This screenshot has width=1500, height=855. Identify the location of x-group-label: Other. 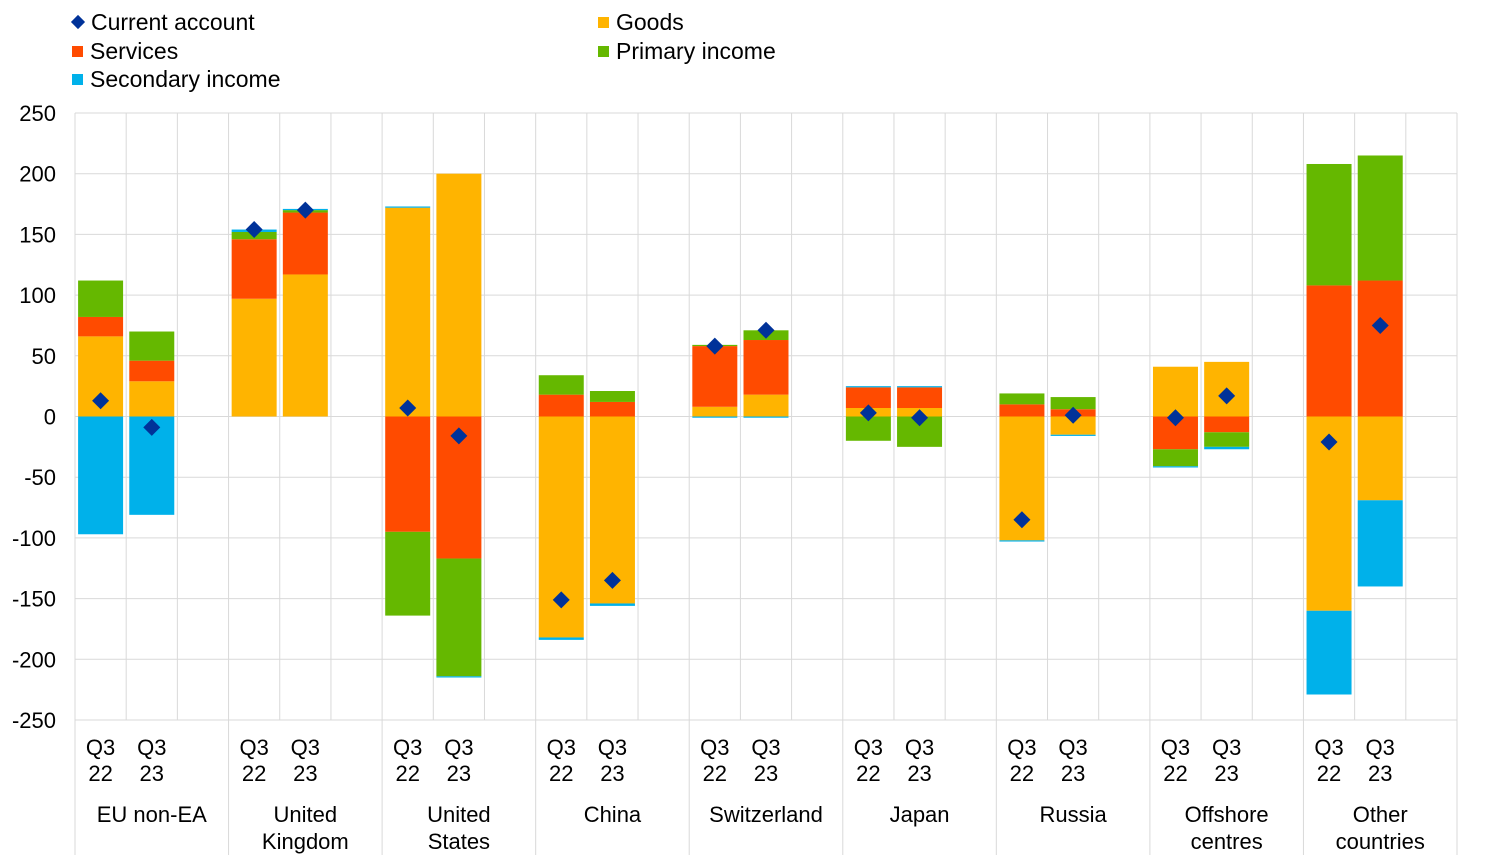
(1380, 814).